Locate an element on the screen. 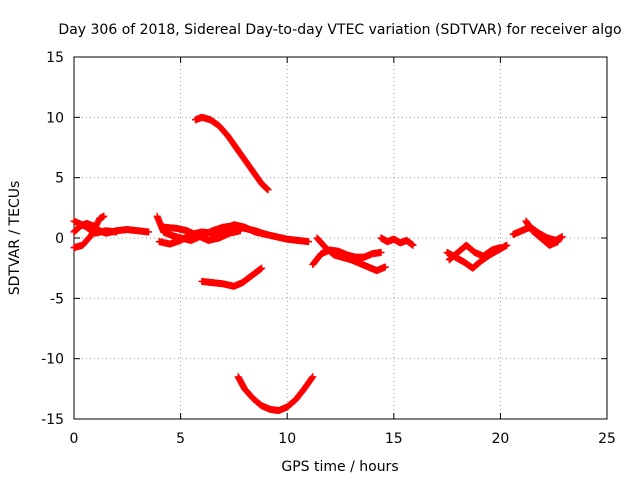  y-tick-label: -15 is located at coordinates (52, 420).